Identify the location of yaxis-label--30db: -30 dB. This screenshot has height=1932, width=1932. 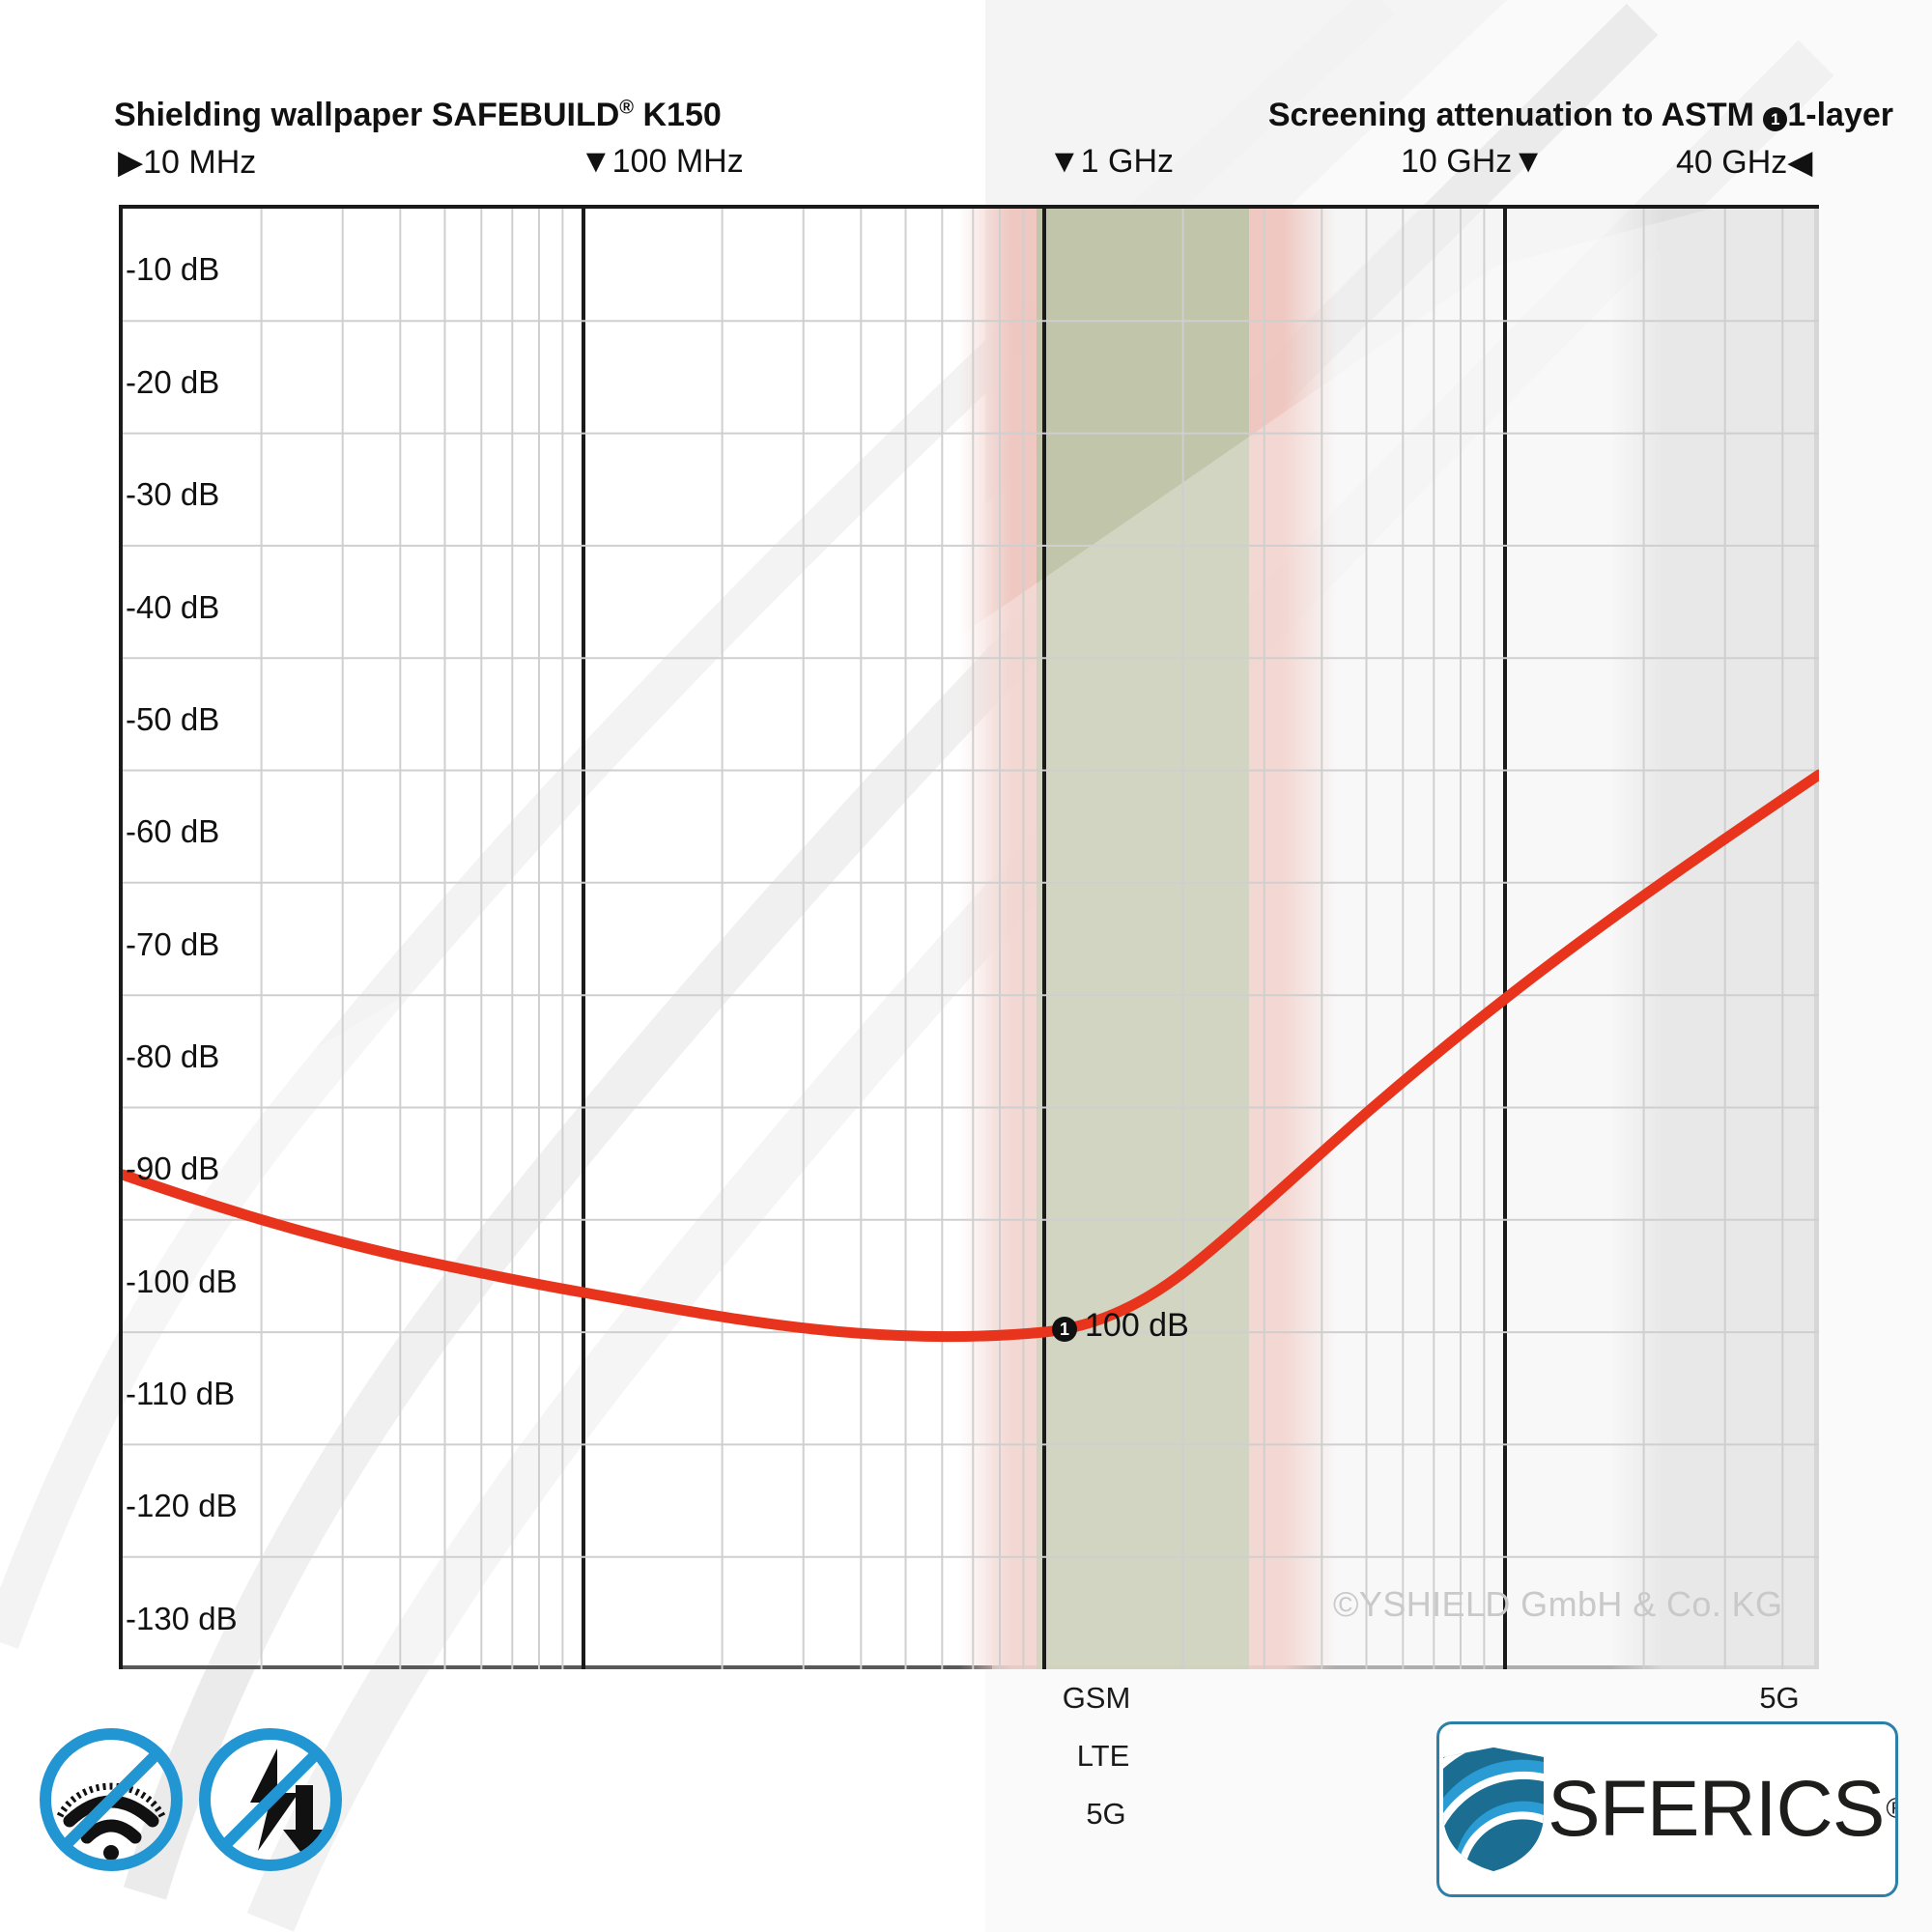
(173, 494).